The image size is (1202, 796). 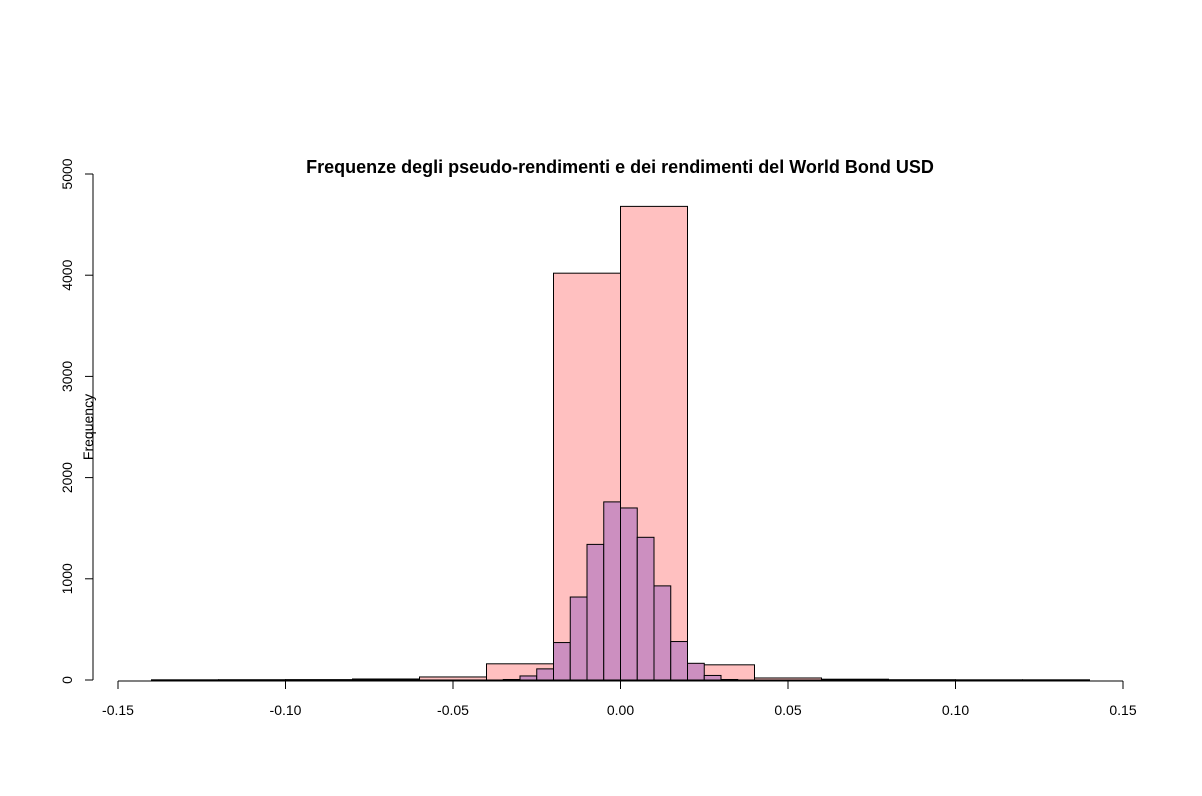 I want to click on bar-series2-bin5, so click(x=578, y=638).